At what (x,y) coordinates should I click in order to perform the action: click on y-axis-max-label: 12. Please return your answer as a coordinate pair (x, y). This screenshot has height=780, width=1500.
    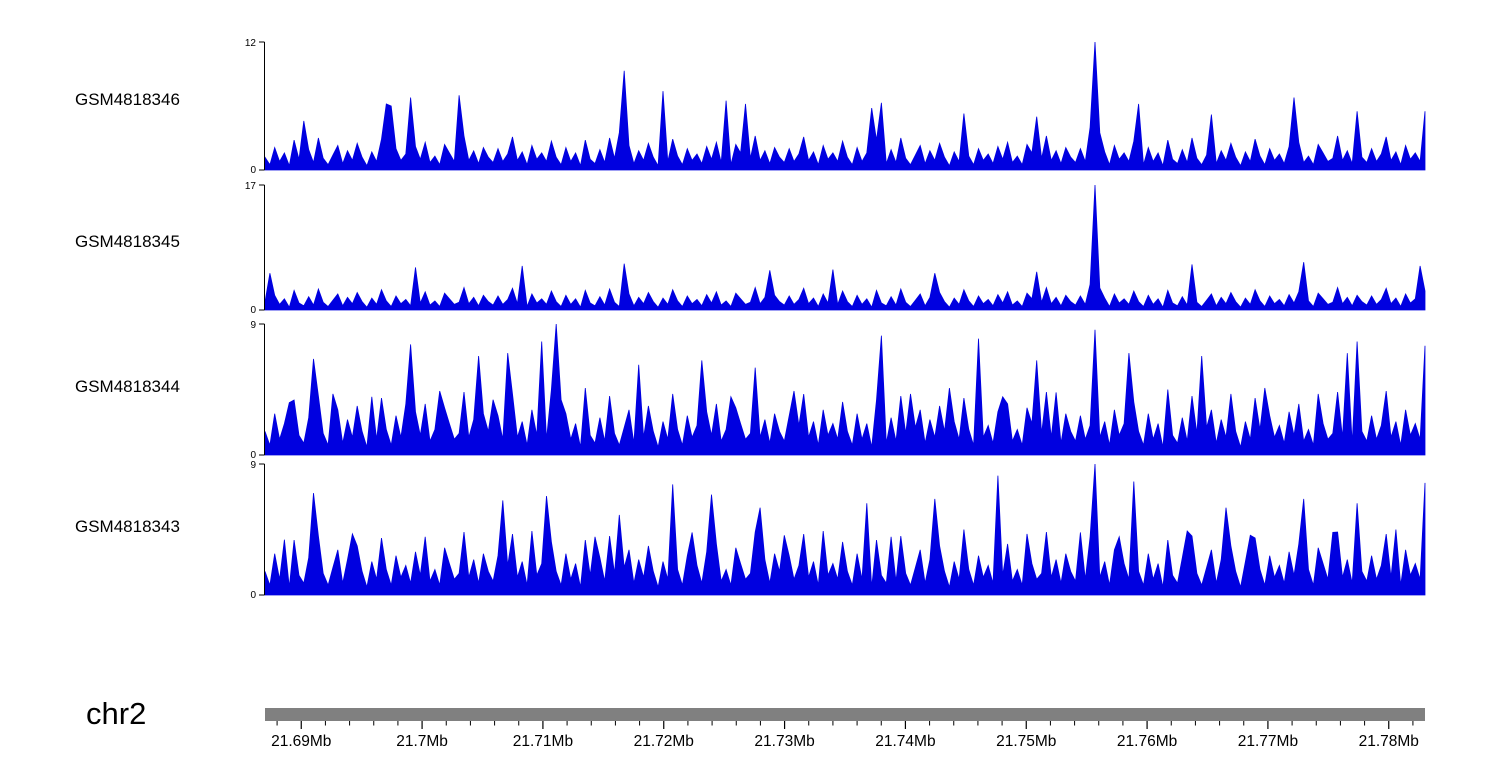
    Looking at the image, I should click on (251, 43).